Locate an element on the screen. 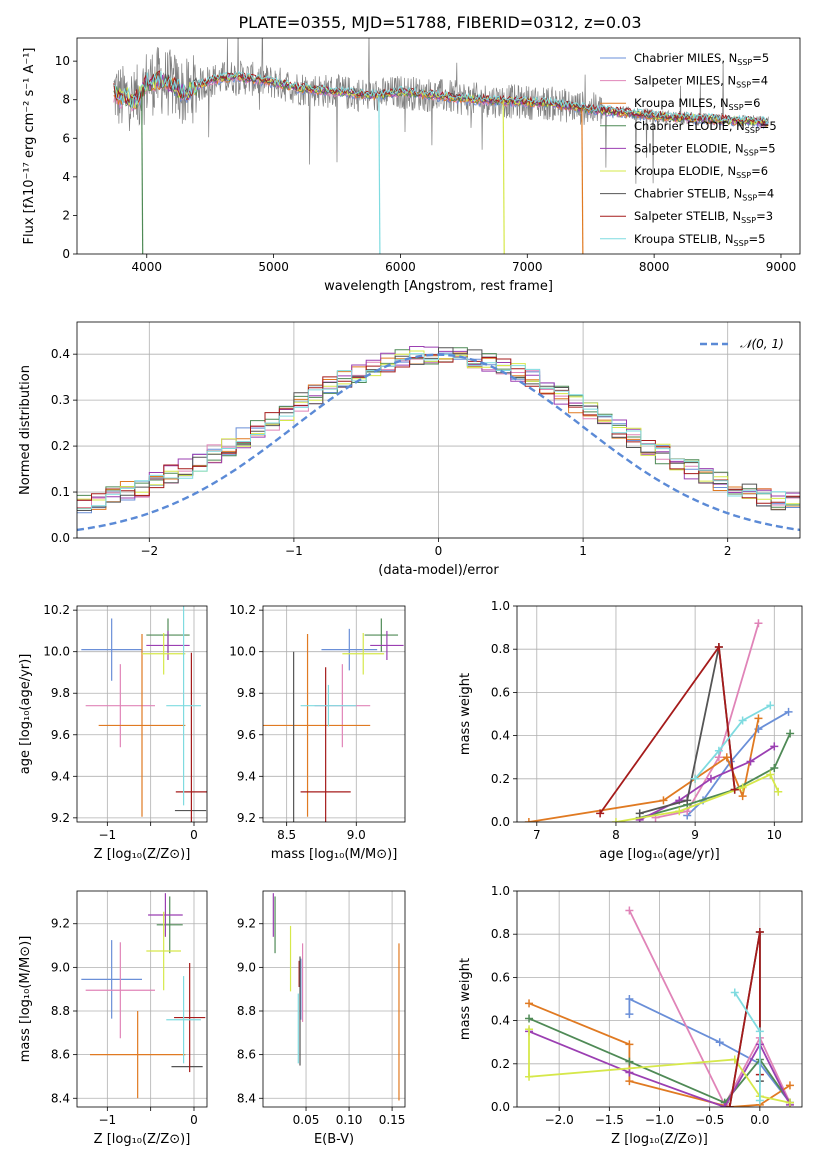  mass-vs-ebv-panel: 0.05 0.10 0.15 8.4 8.6 8.8 9.0 9.2 E(B-V) is located at coordinates (321, 1018).